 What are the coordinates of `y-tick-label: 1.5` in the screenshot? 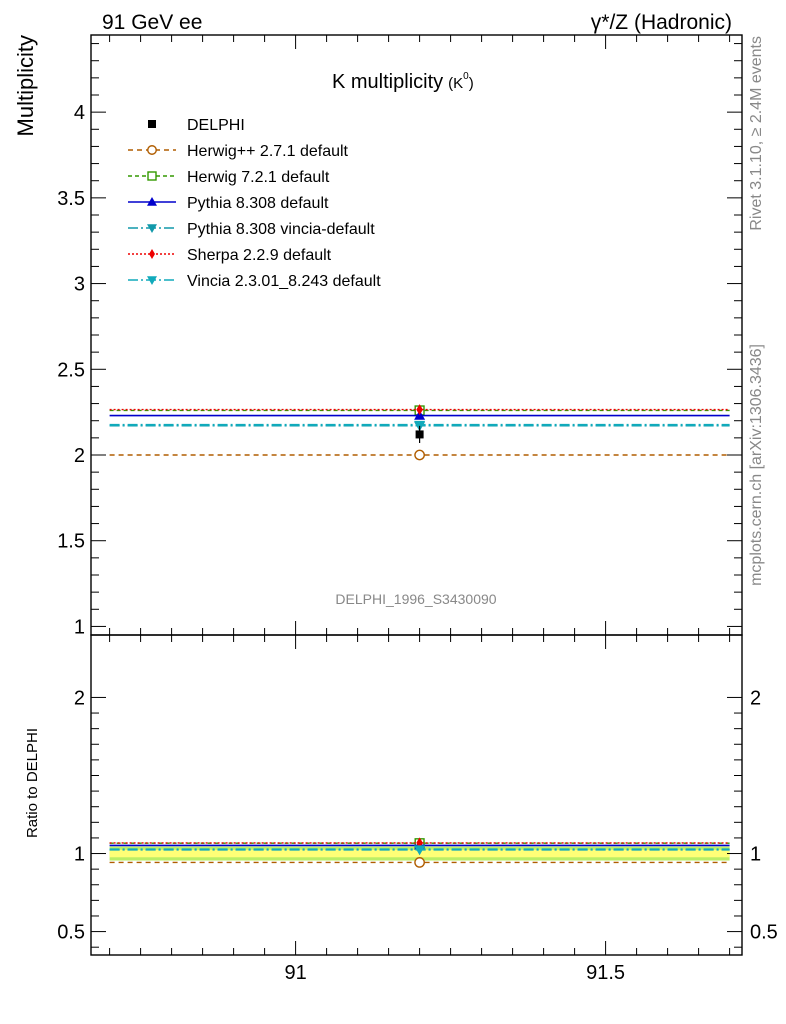 It's located at (71, 542).